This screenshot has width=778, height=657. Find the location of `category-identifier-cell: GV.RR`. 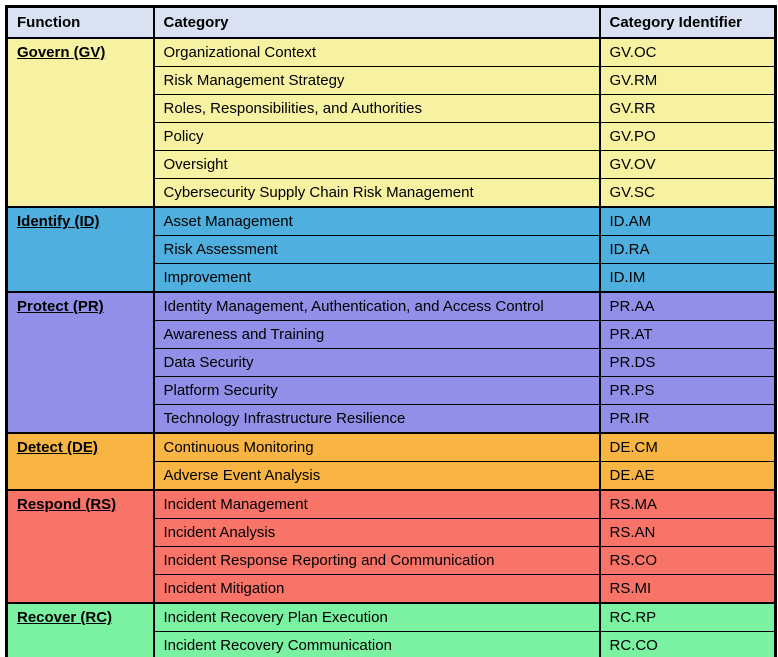

category-identifier-cell: GV.RR is located at coordinates (687, 108).